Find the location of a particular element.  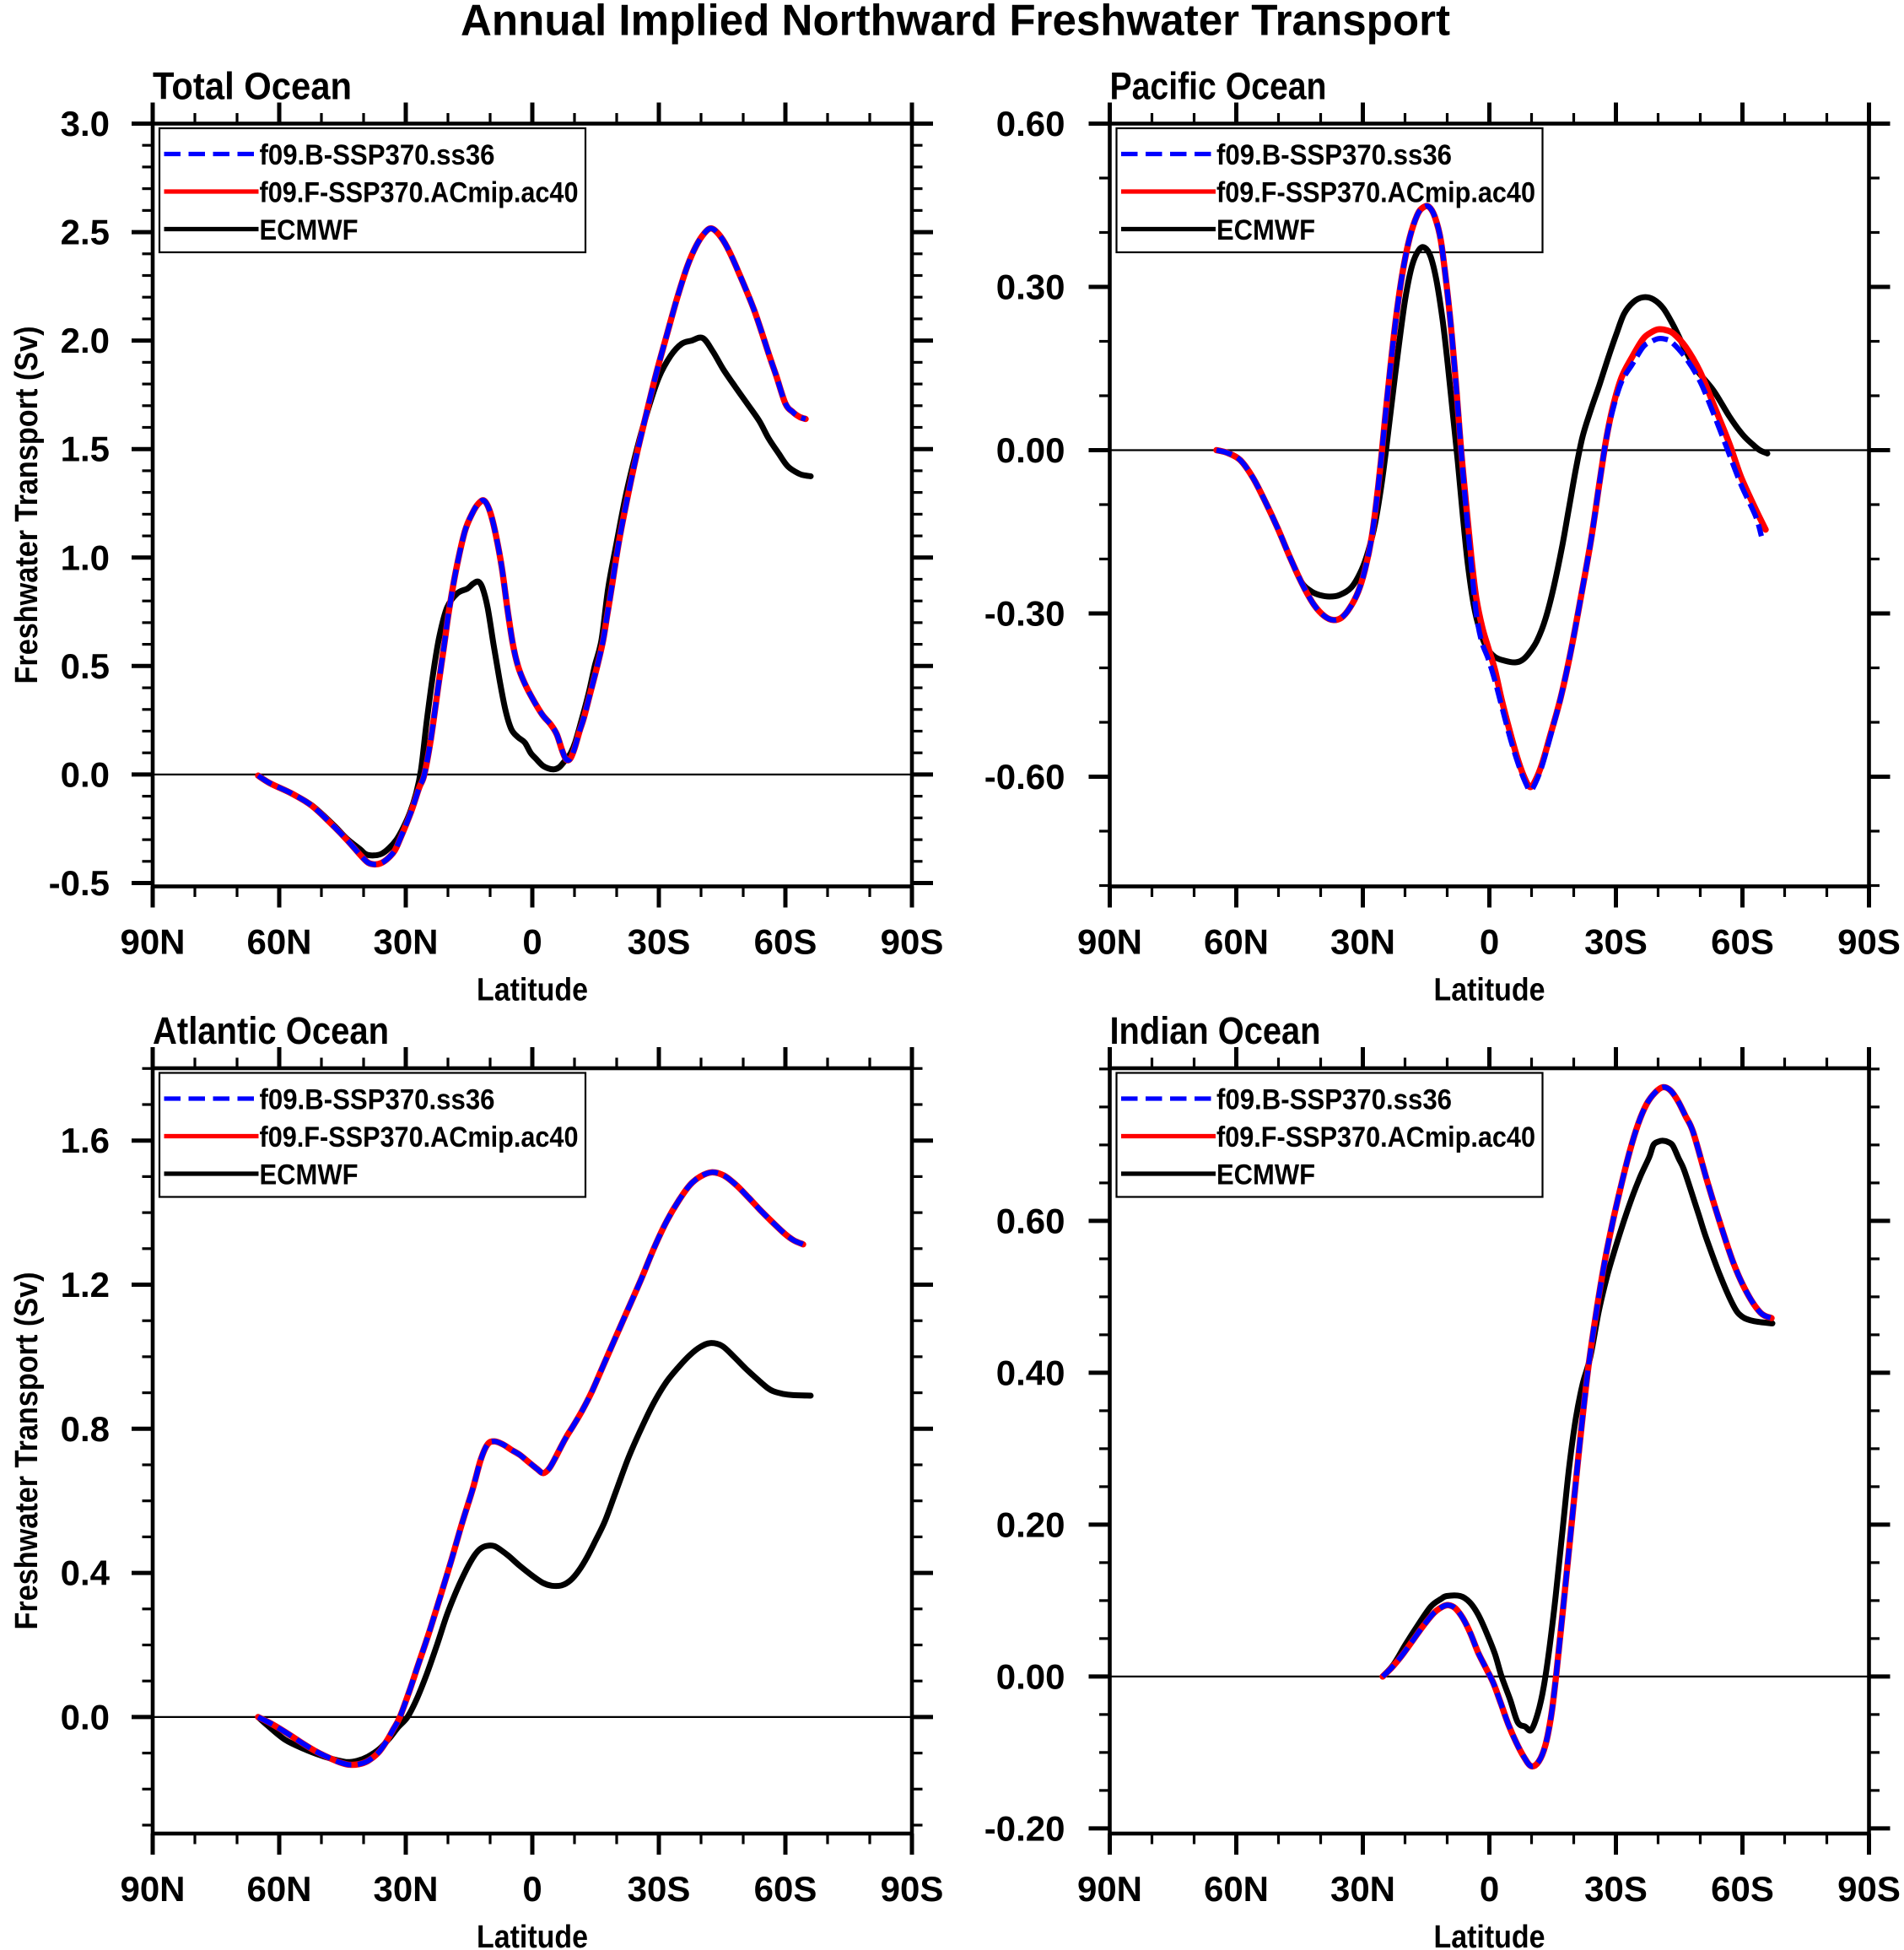

svg-text: 2.0 is located at coordinates (85, 340).